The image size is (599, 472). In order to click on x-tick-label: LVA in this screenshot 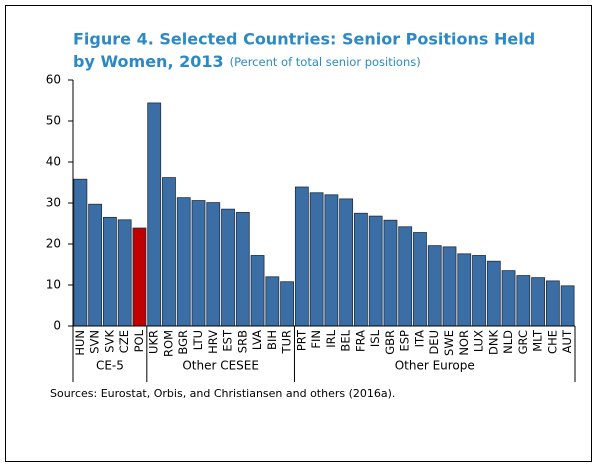, I will do `click(257, 340)`.